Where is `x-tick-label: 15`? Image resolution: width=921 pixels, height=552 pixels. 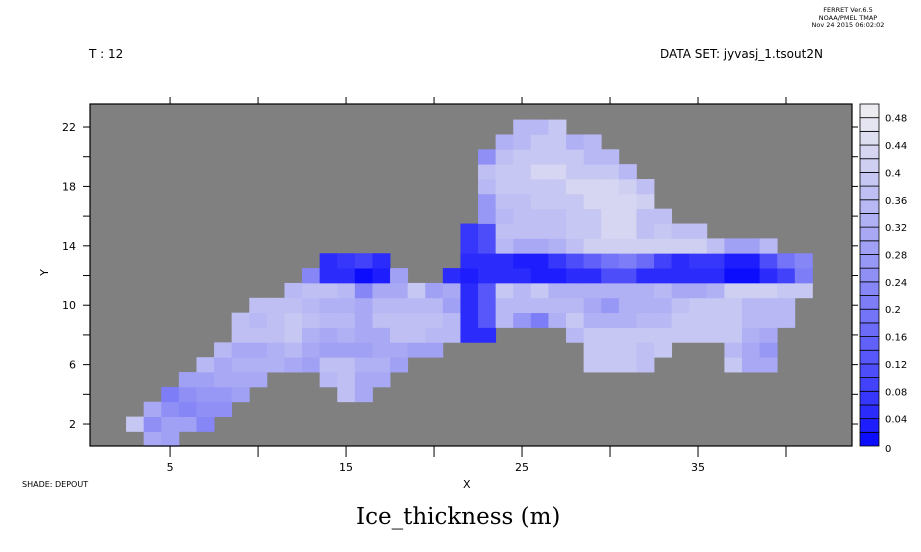
x-tick-label: 15 is located at coordinates (346, 467).